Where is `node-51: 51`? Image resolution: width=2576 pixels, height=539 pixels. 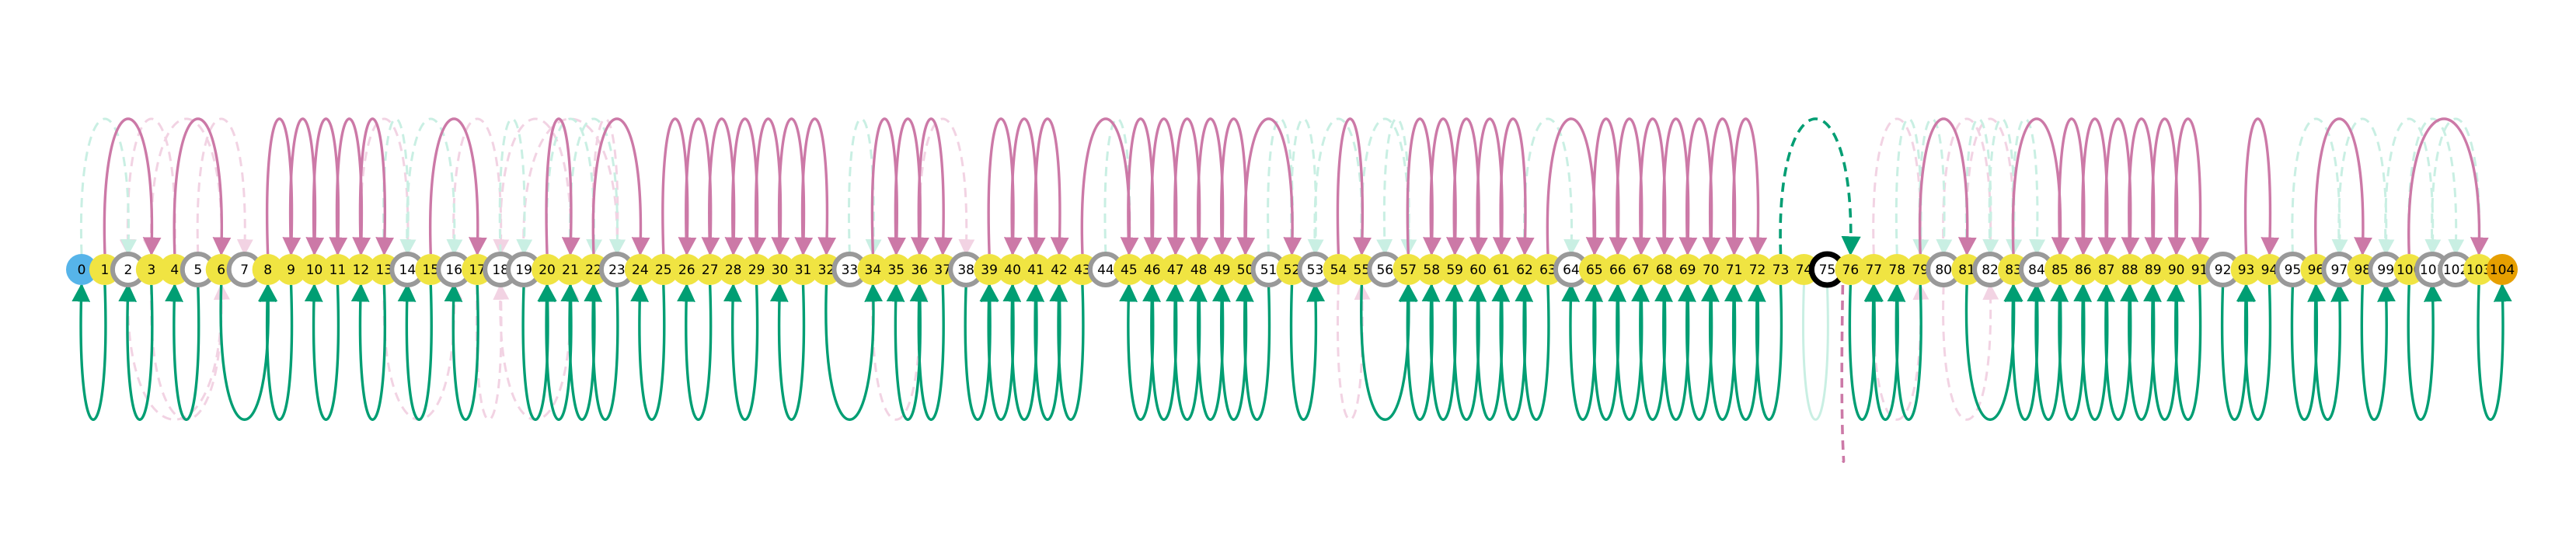 node-51: 51 is located at coordinates (1268, 269).